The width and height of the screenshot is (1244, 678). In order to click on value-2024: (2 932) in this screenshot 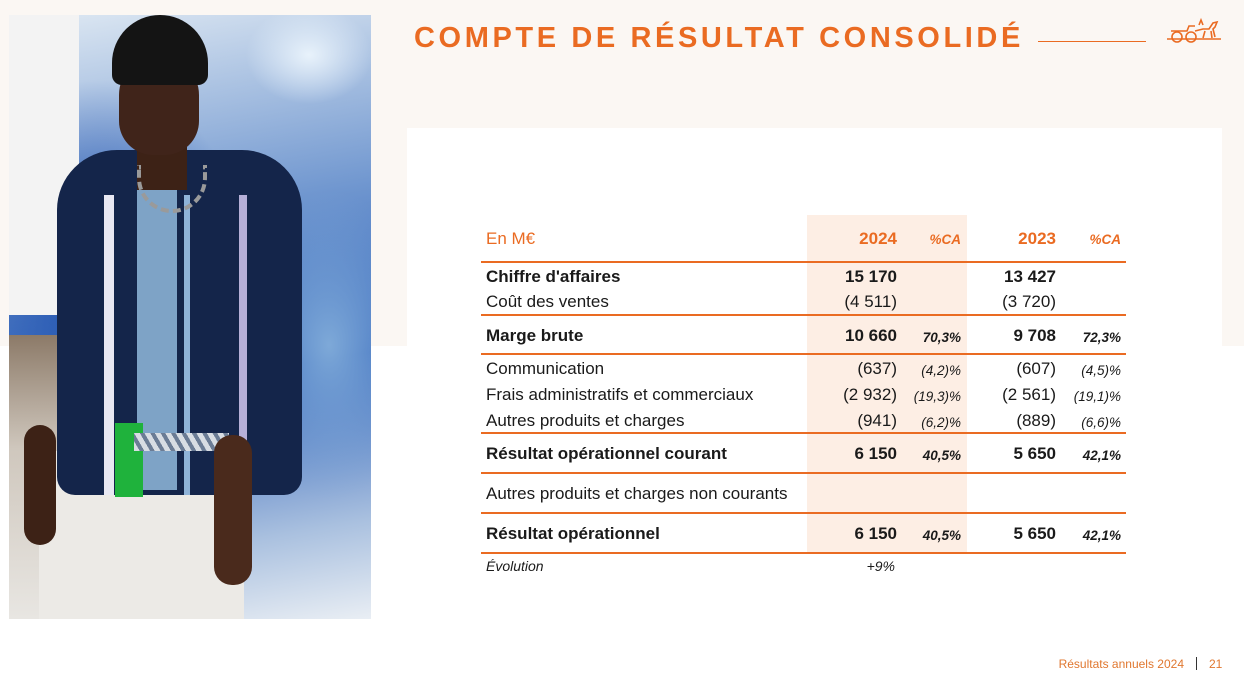, I will do `click(870, 394)`.